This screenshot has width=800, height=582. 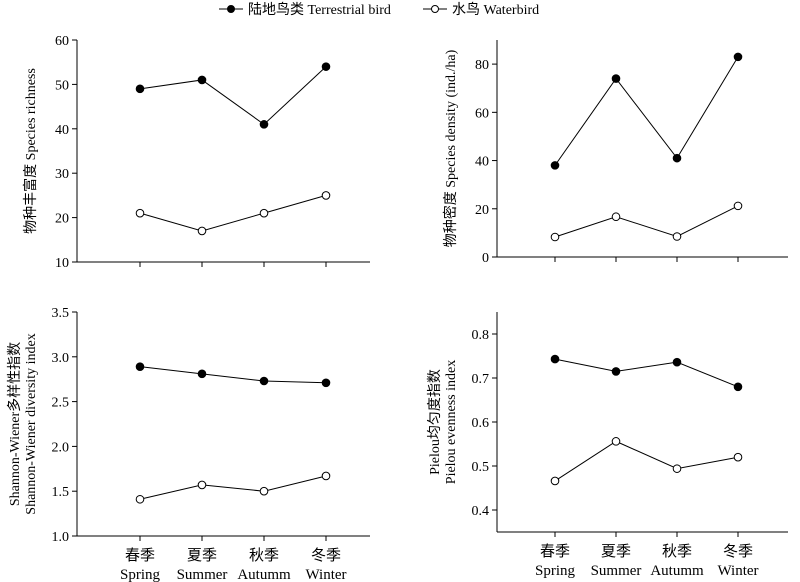 I want to click on y-tick-label: 80, so click(x=482, y=65).